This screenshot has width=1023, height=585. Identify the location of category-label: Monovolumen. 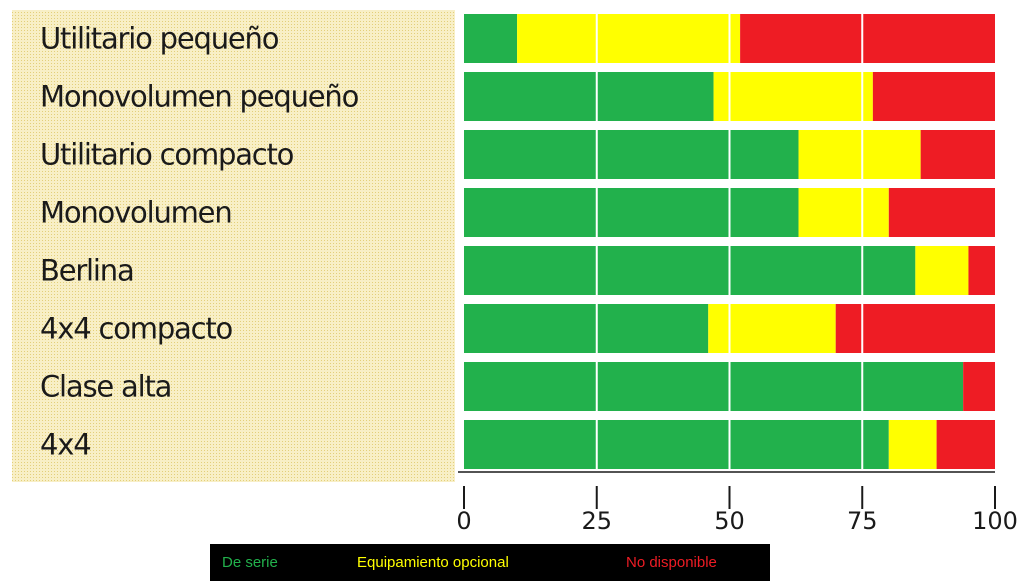
(136, 213).